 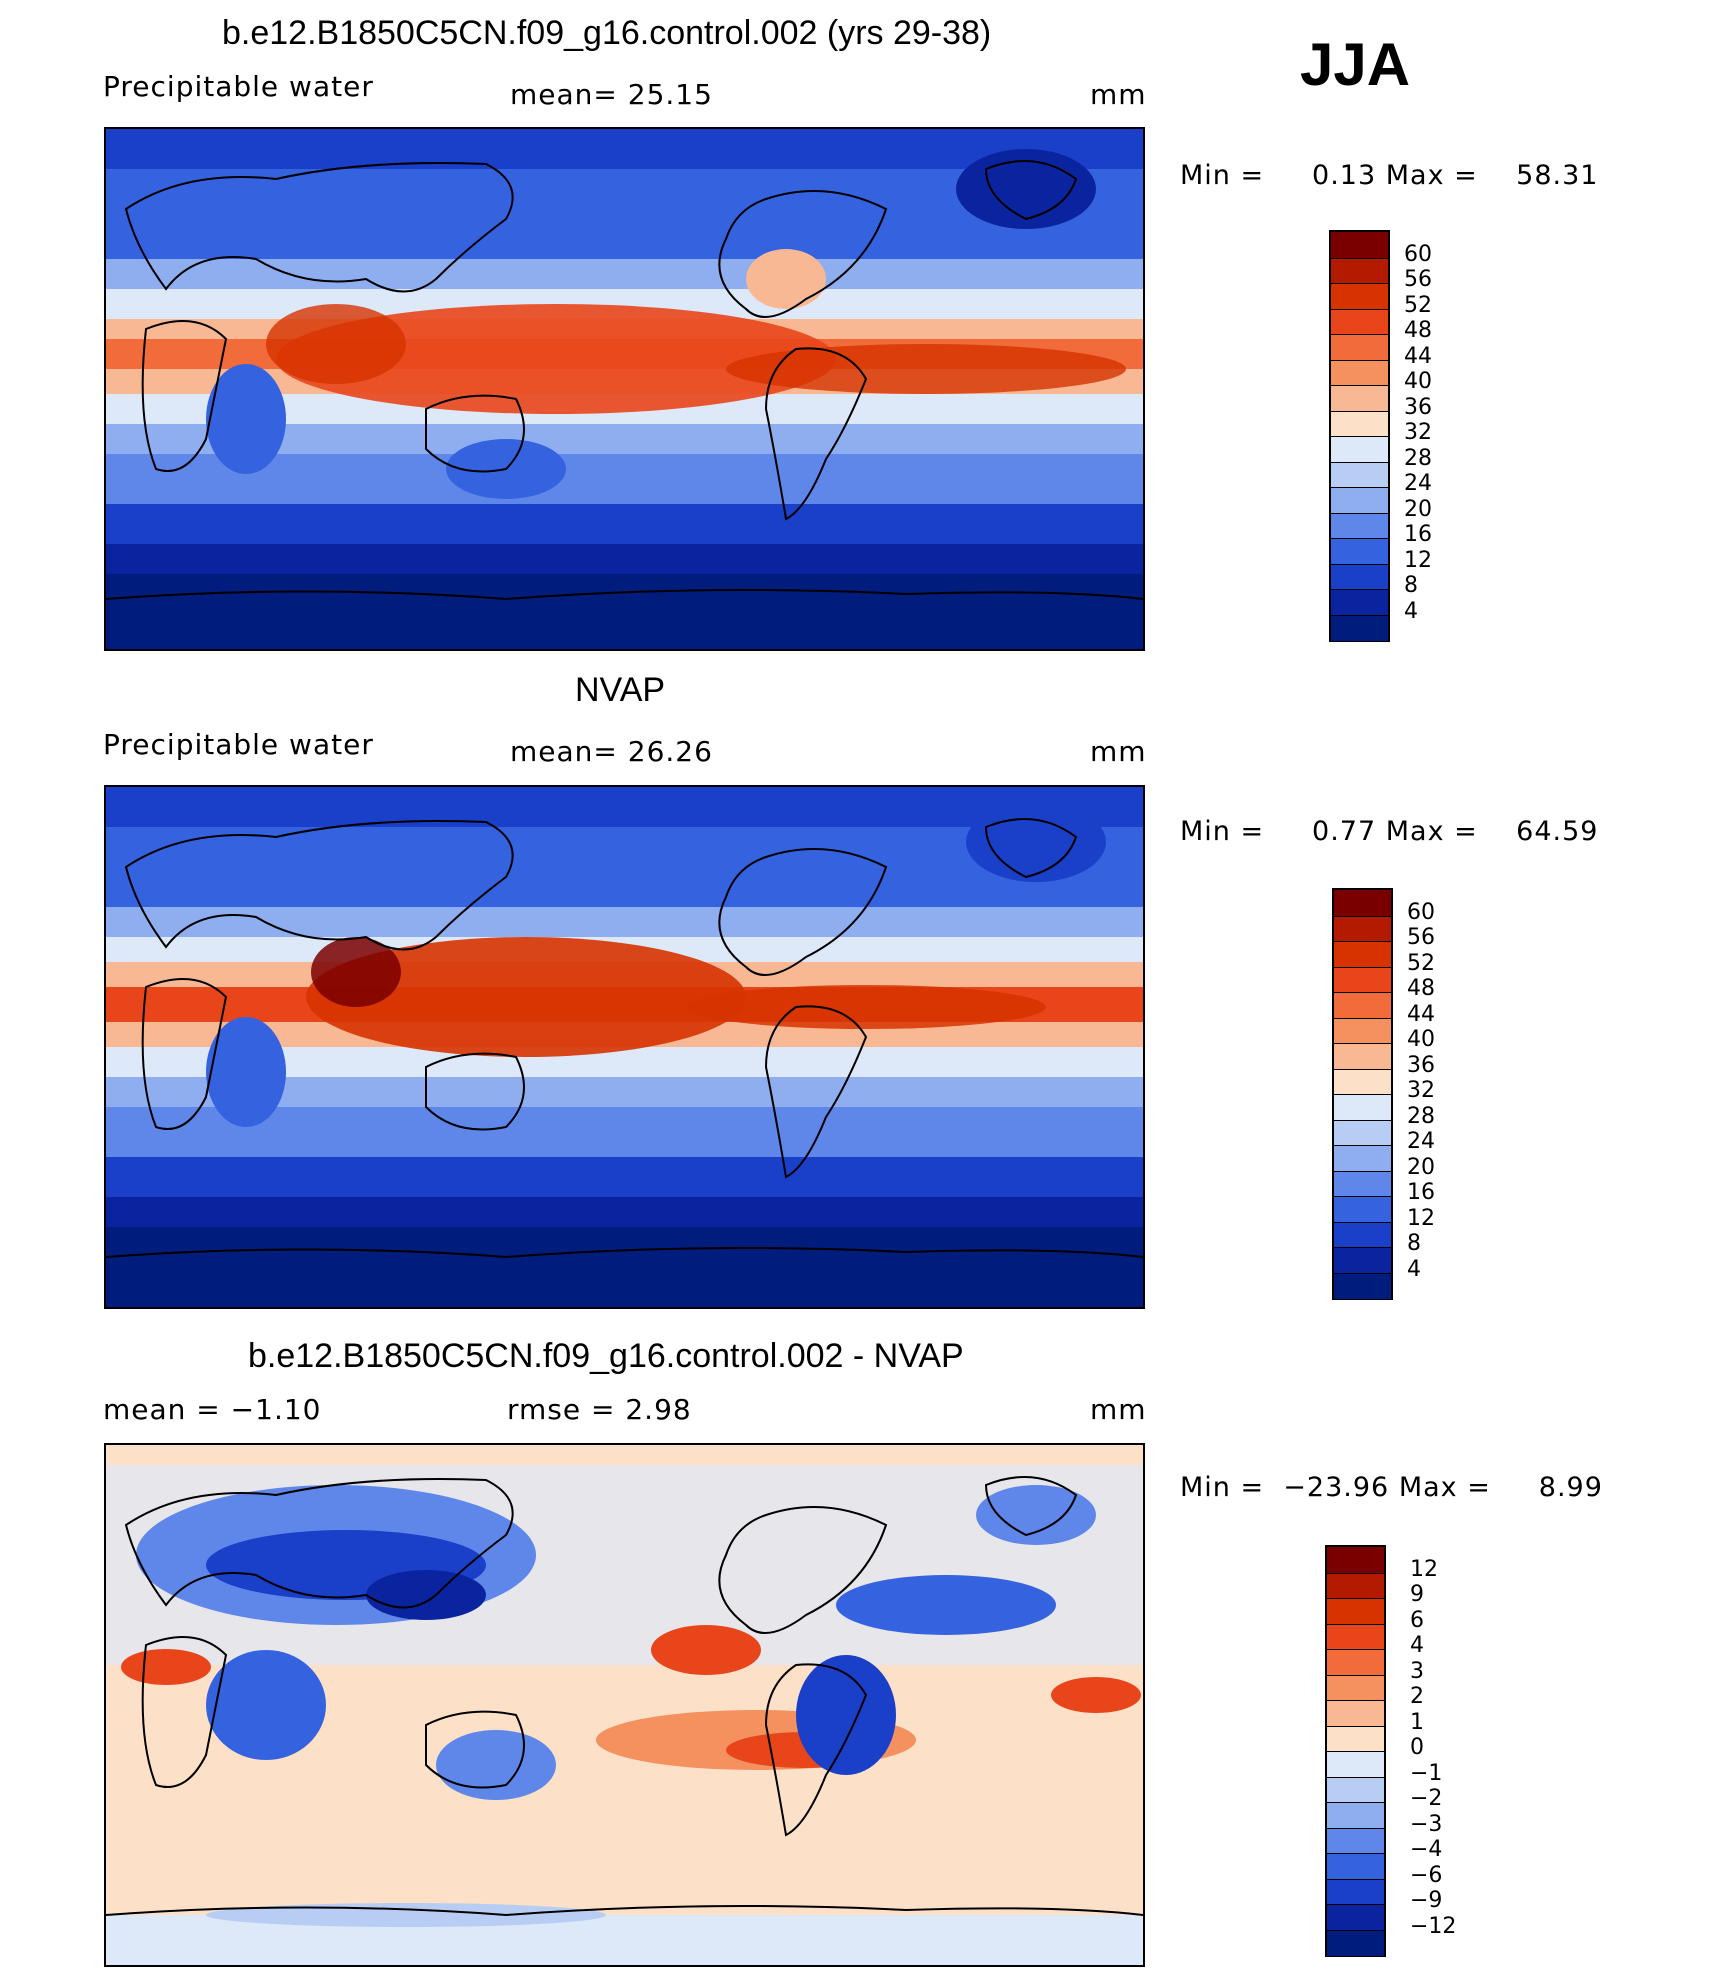 What do you see at coordinates (1222, 1487) in the screenshot?
I see `panel3-min-label: Min =` at bounding box center [1222, 1487].